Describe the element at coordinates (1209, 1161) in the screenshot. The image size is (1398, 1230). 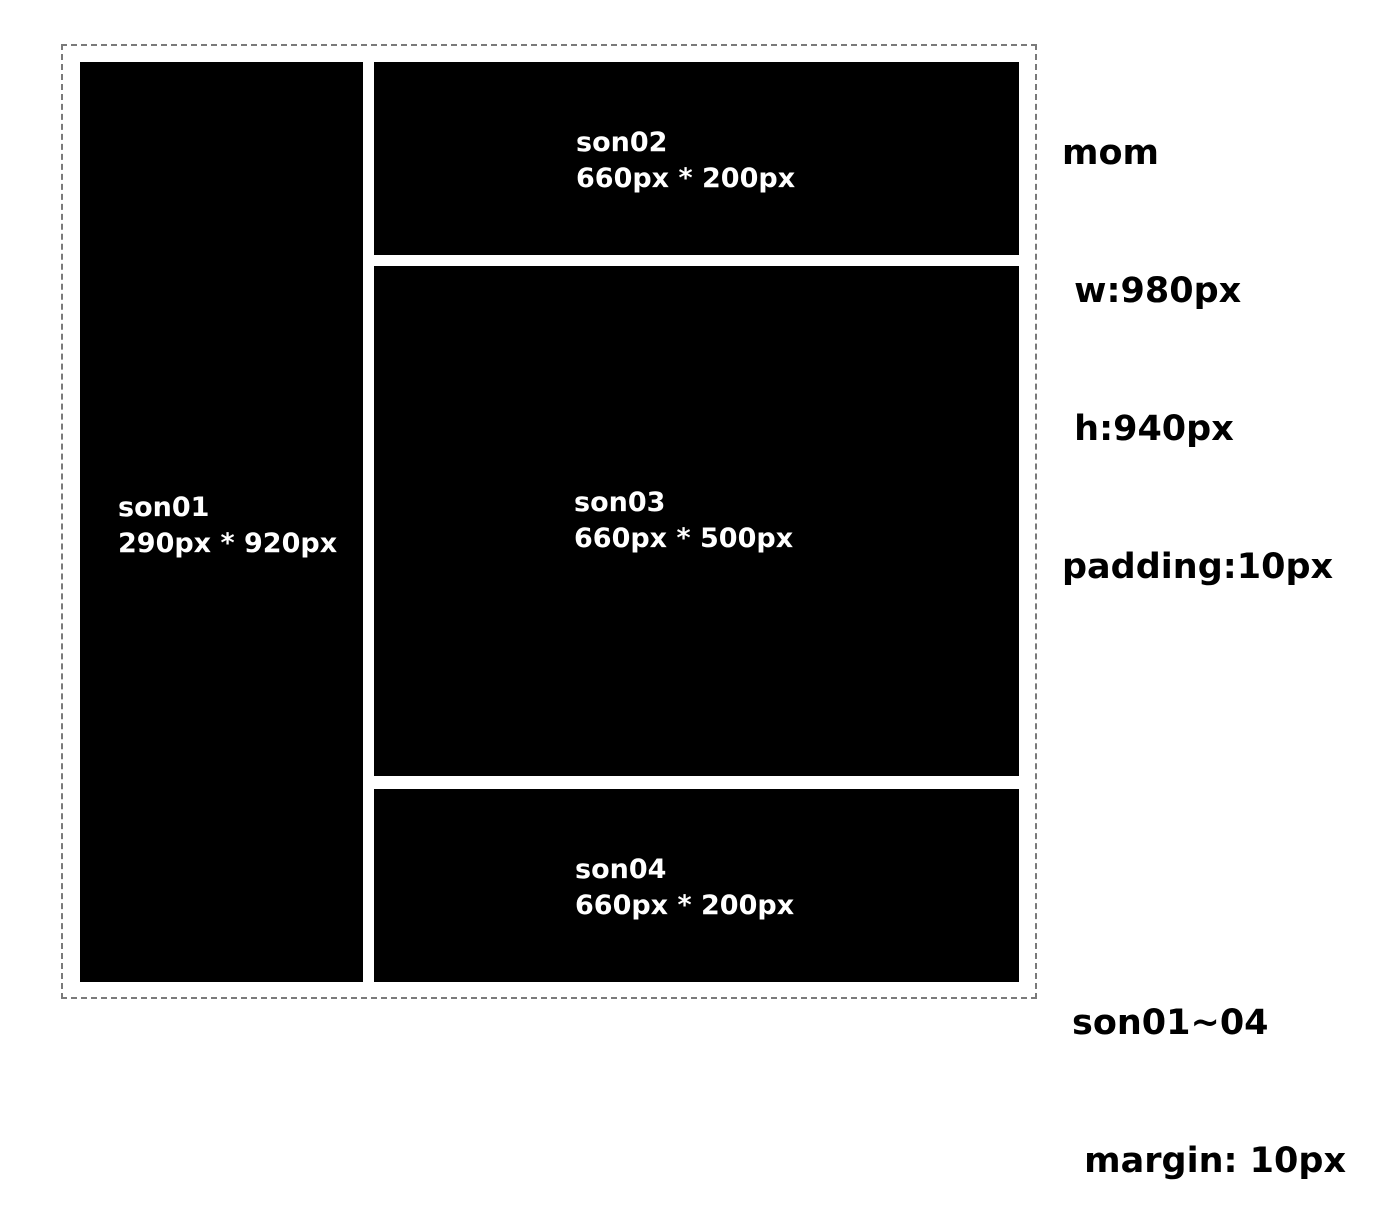
I see `margin-note-value: margin: 10px` at that location.